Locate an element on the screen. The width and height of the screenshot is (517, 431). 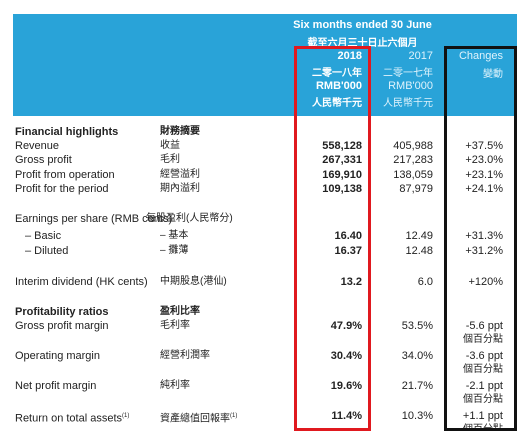
value-2018: 169,910 is located at coordinates (342, 175).